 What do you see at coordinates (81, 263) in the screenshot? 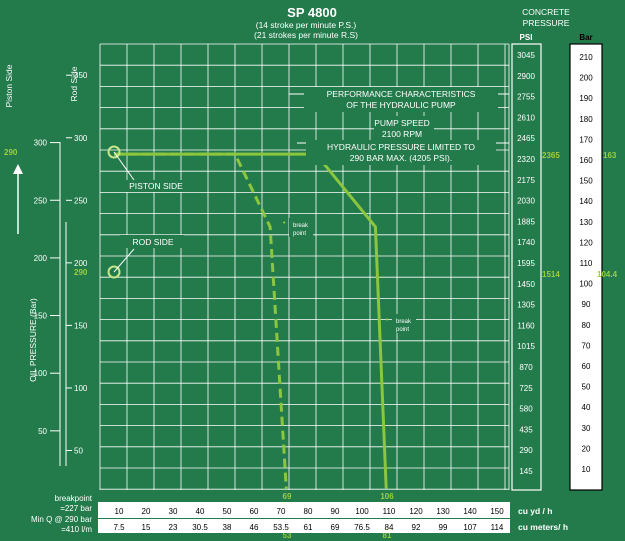
I see `rod-tick-label: 200` at bounding box center [81, 263].